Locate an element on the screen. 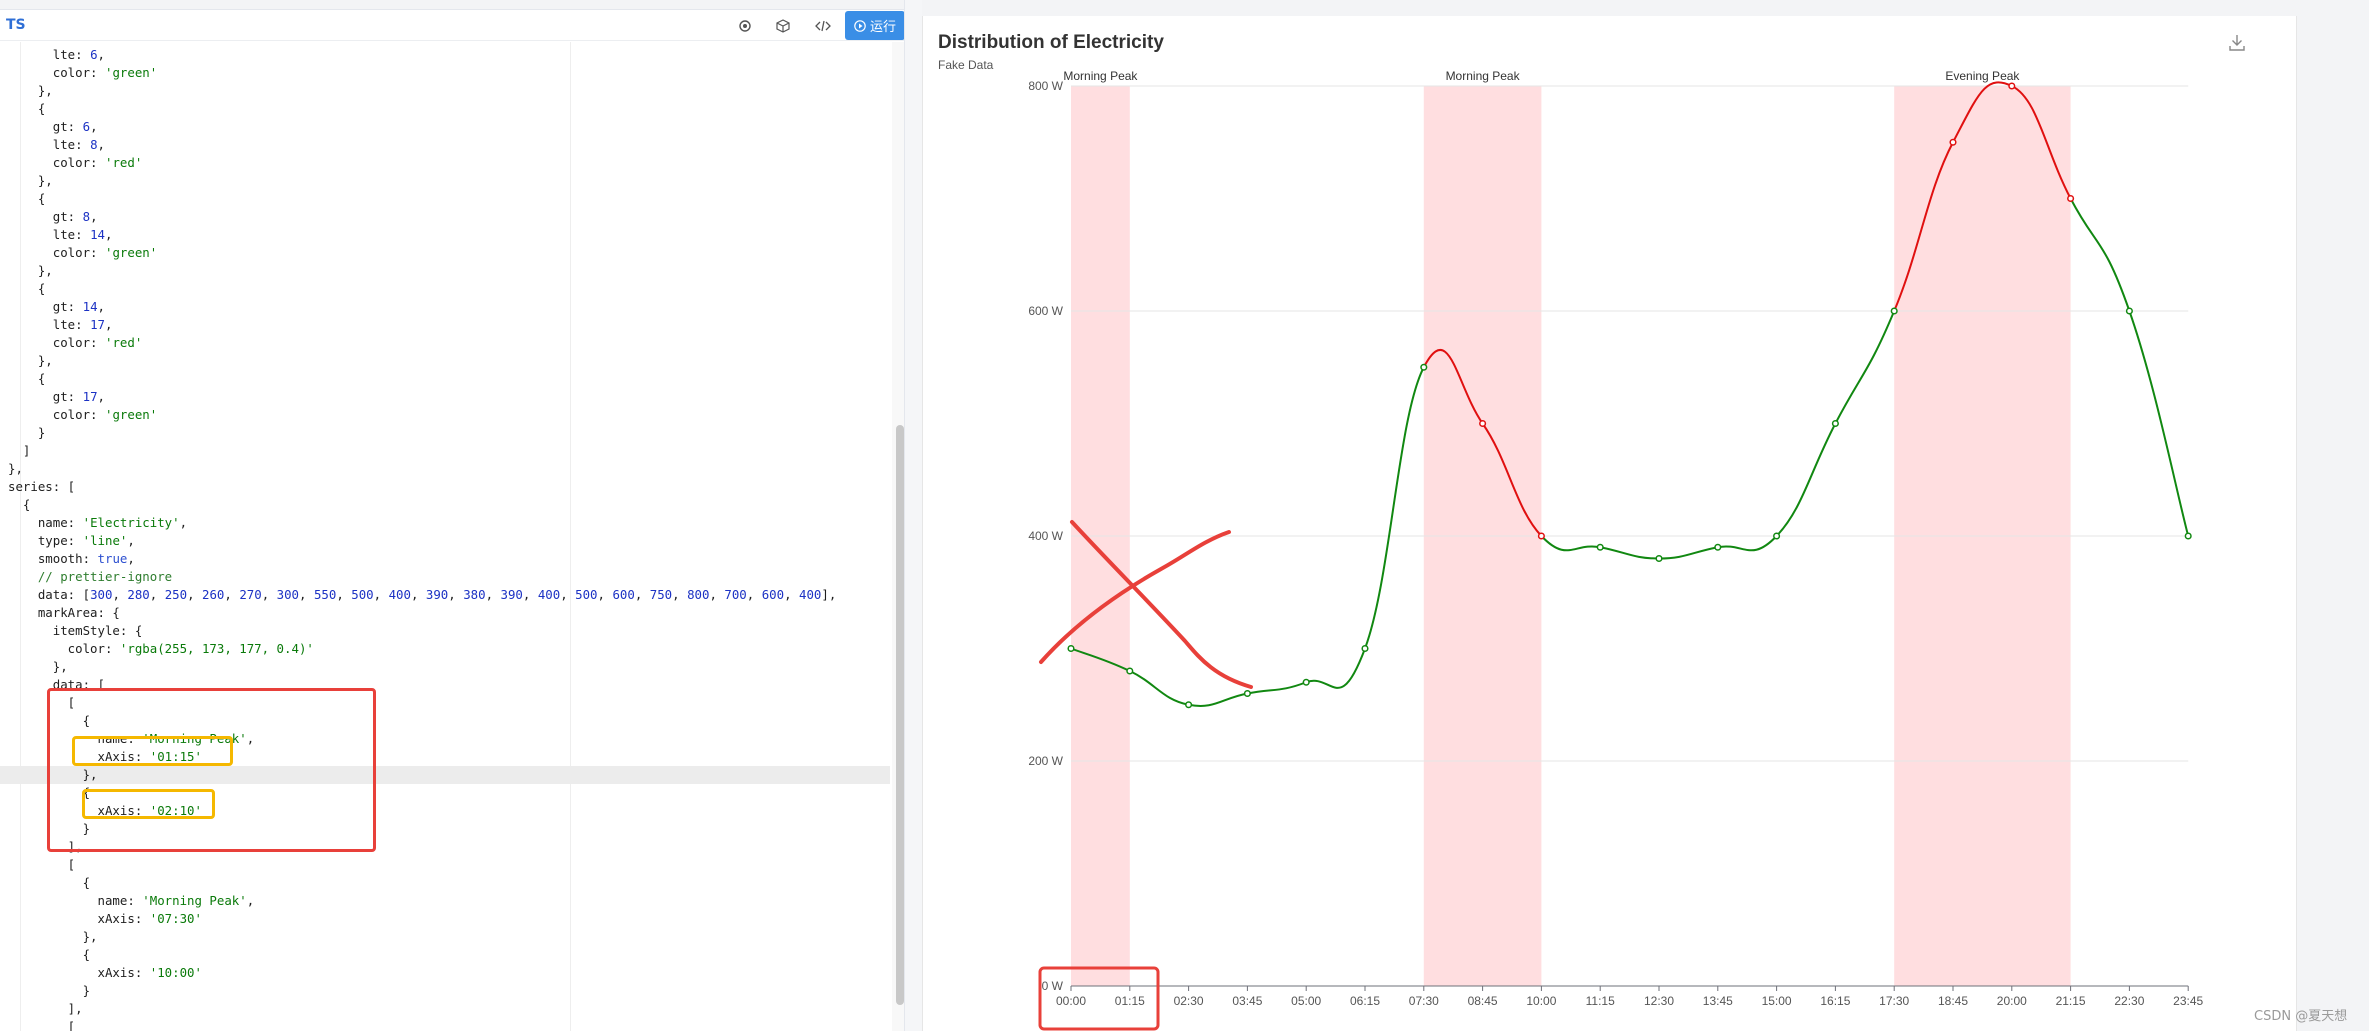 This screenshot has height=1031, width=2369. code-token: 'green' is located at coordinates (131, 414).